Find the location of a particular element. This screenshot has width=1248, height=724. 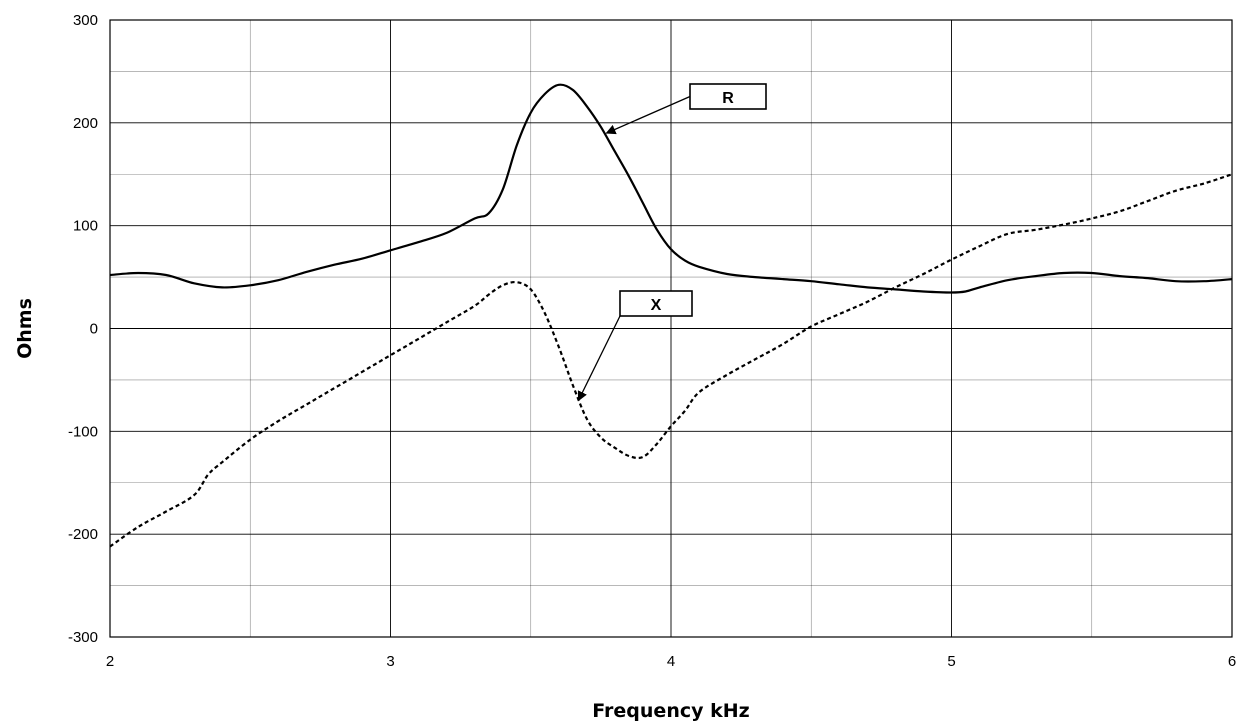

annotations: RX is located at coordinates (672, 242).